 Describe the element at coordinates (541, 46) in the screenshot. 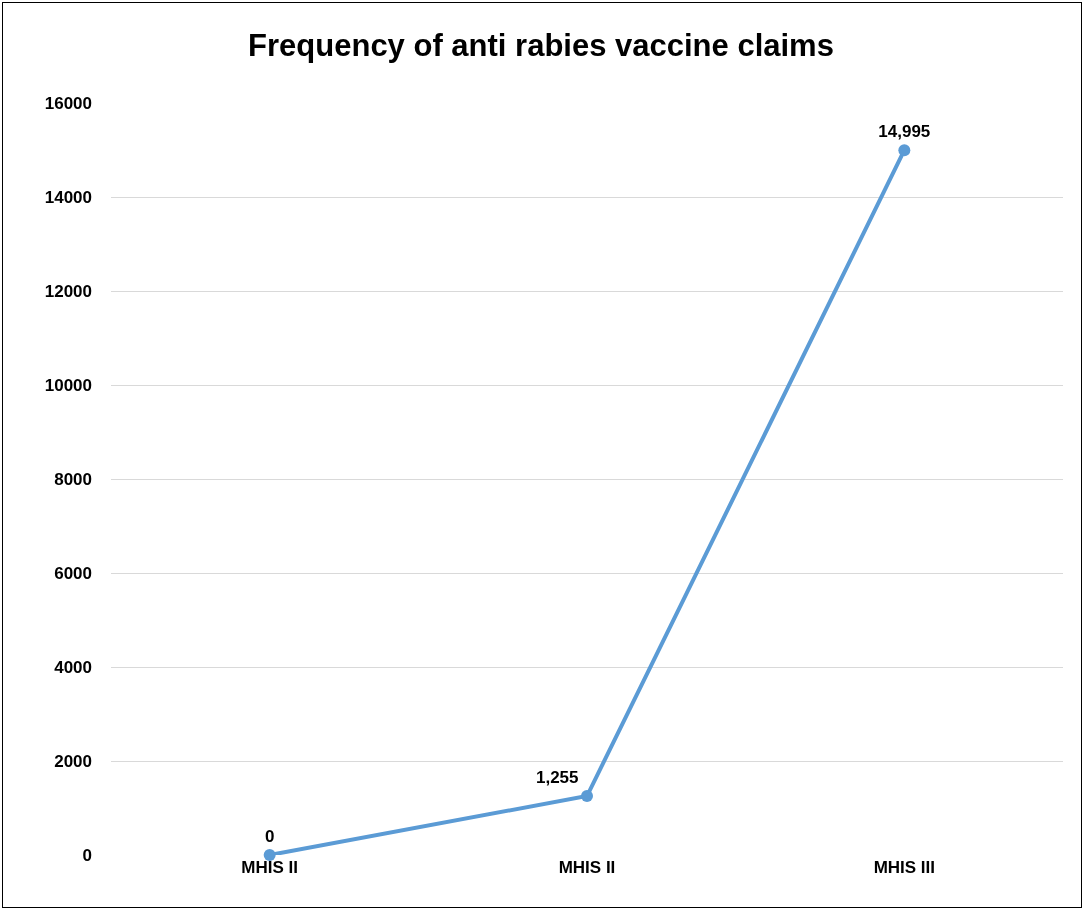

I see `chart-title: Frequency of anti rabies vaccine claims` at that location.